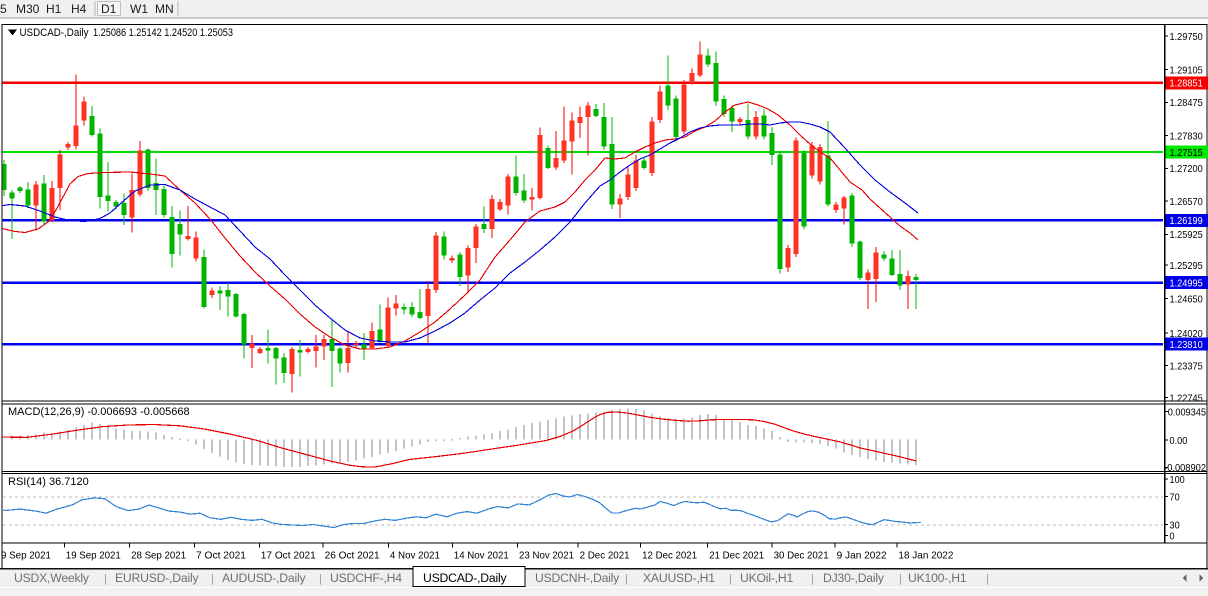 This screenshot has width=1208, height=596. I want to click on svg-text: 1.28475, so click(1186, 103).